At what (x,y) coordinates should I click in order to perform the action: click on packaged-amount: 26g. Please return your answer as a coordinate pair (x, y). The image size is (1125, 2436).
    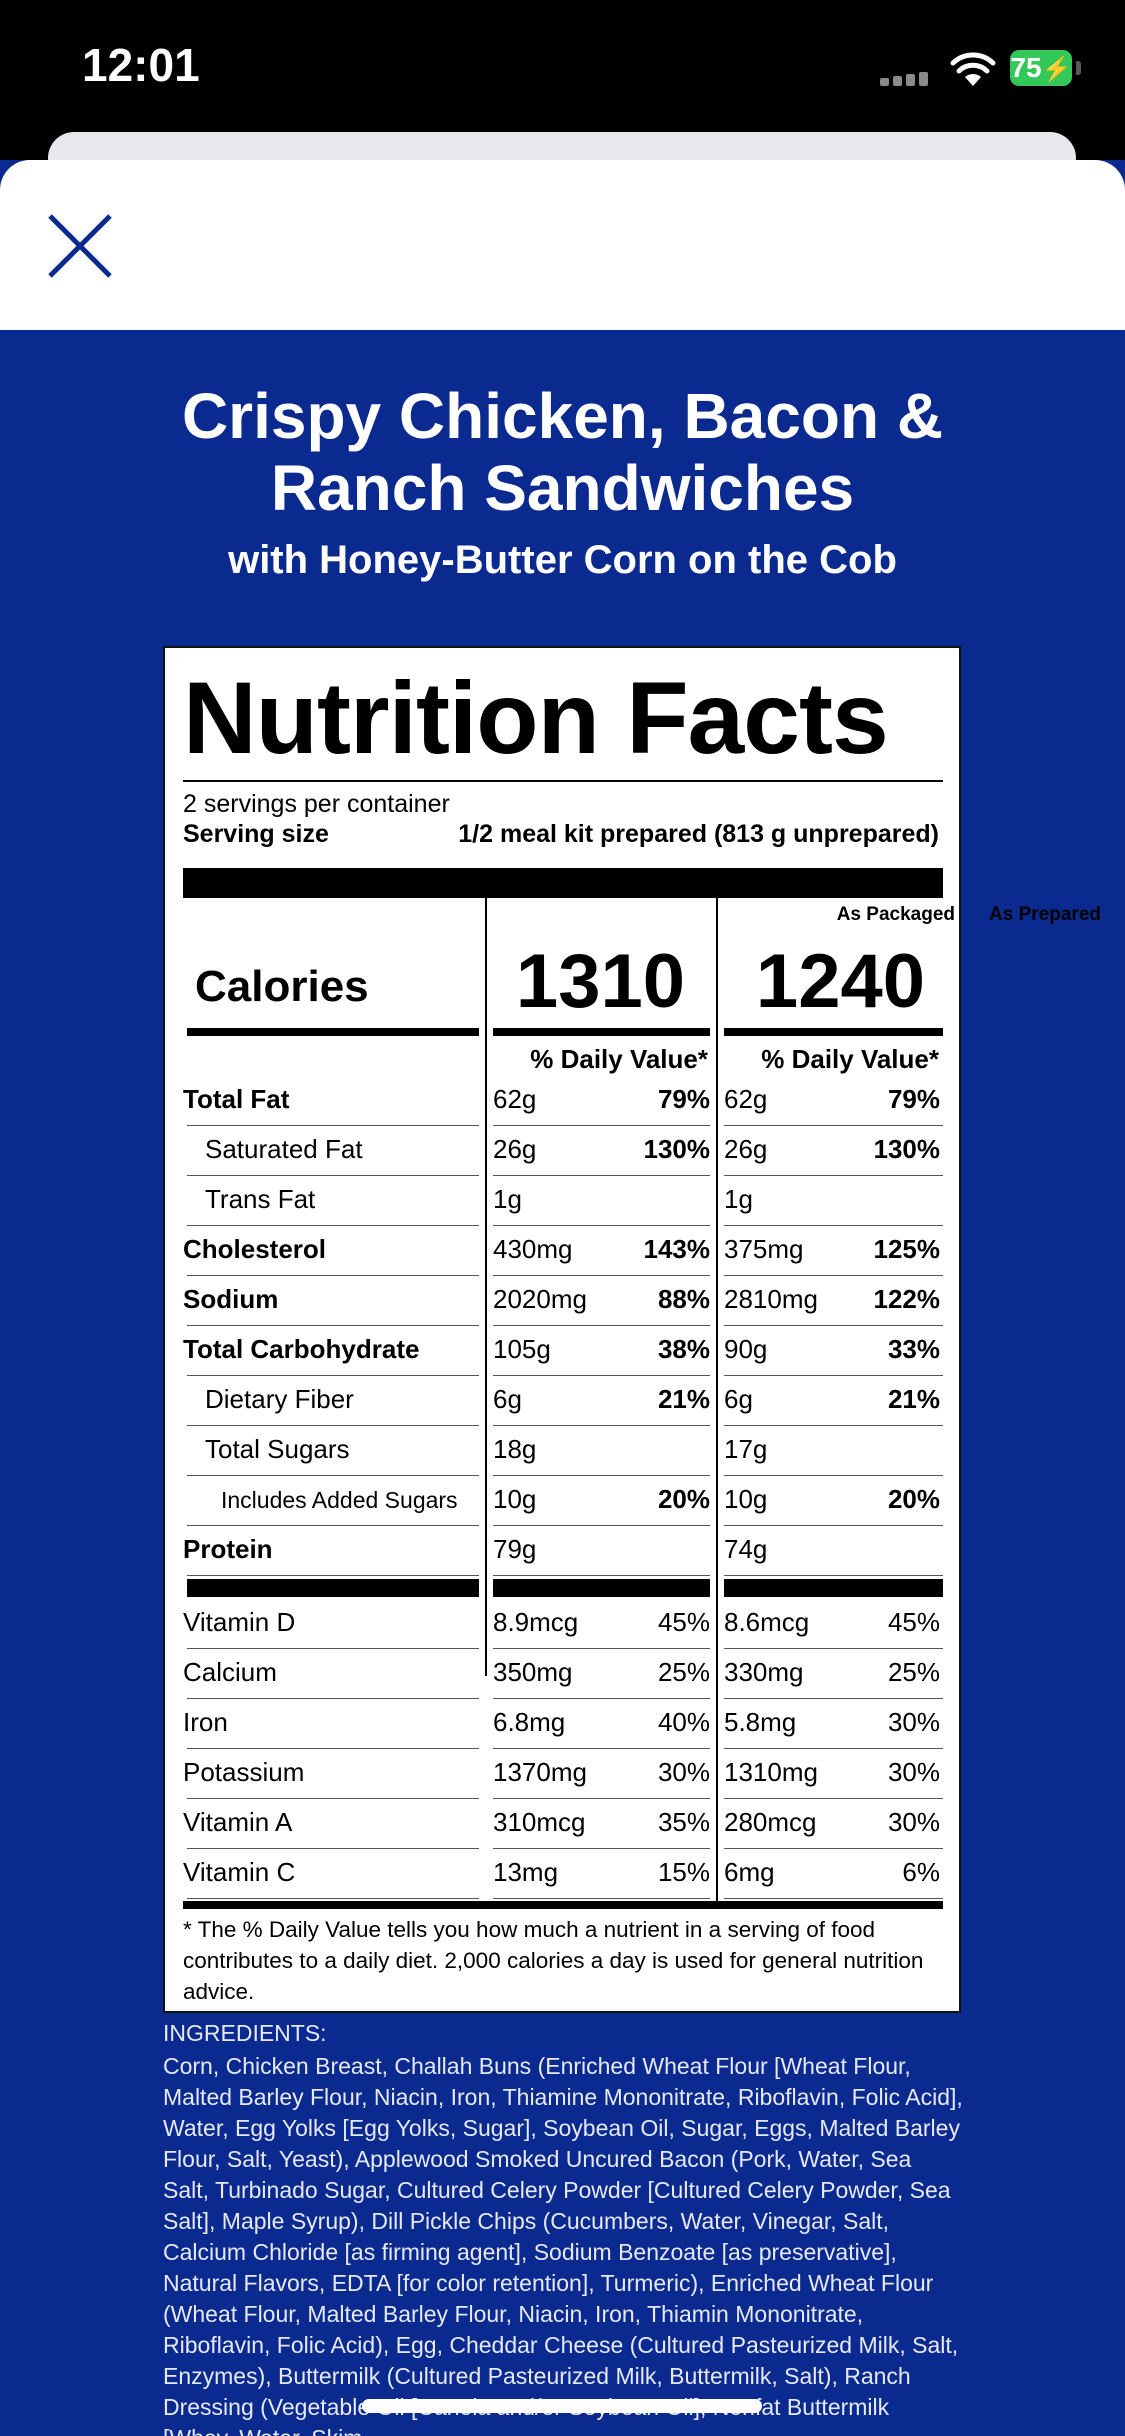
    Looking at the image, I should click on (515, 1149).